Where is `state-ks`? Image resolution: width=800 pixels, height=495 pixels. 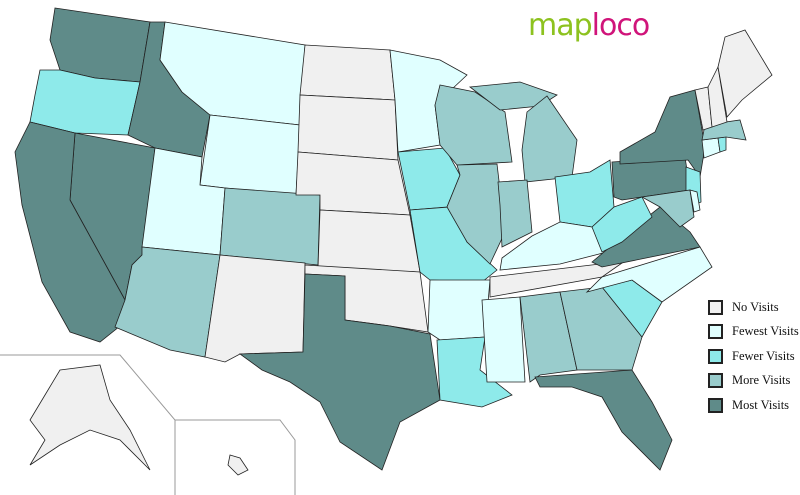
state-ks is located at coordinates (369, 241).